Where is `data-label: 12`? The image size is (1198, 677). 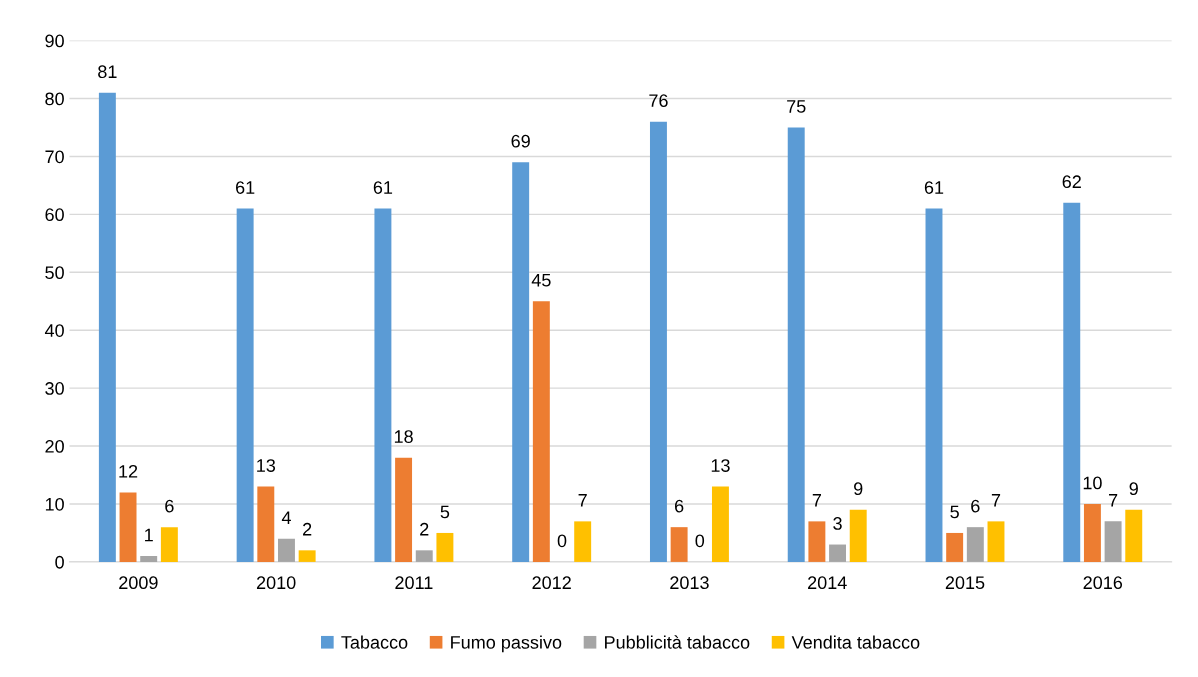 data-label: 12 is located at coordinates (128, 471).